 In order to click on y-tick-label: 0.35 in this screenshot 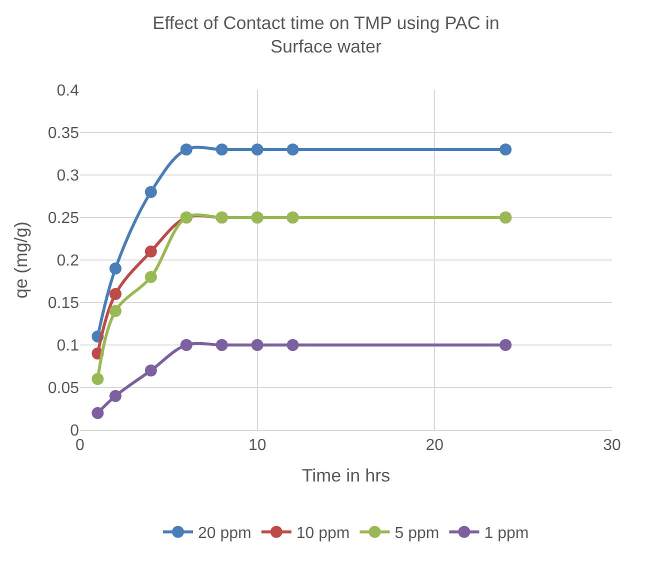, I will do `click(64, 133)`.